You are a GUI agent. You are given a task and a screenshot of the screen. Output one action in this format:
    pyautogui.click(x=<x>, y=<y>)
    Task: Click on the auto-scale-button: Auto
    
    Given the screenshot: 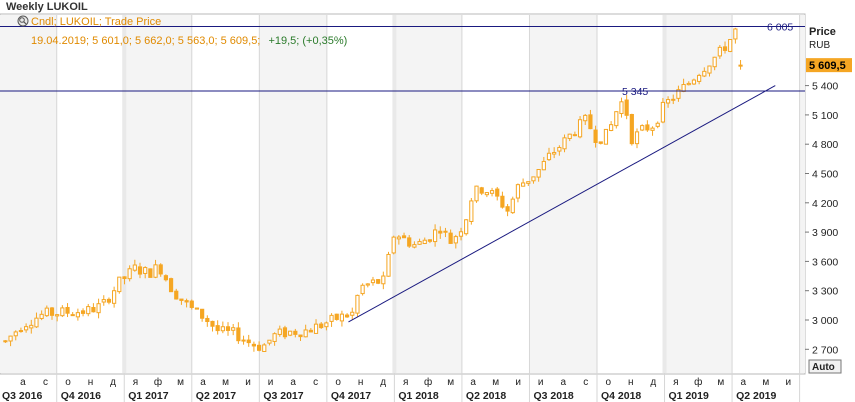 What is the action you would take?
    pyautogui.click(x=825, y=366)
    